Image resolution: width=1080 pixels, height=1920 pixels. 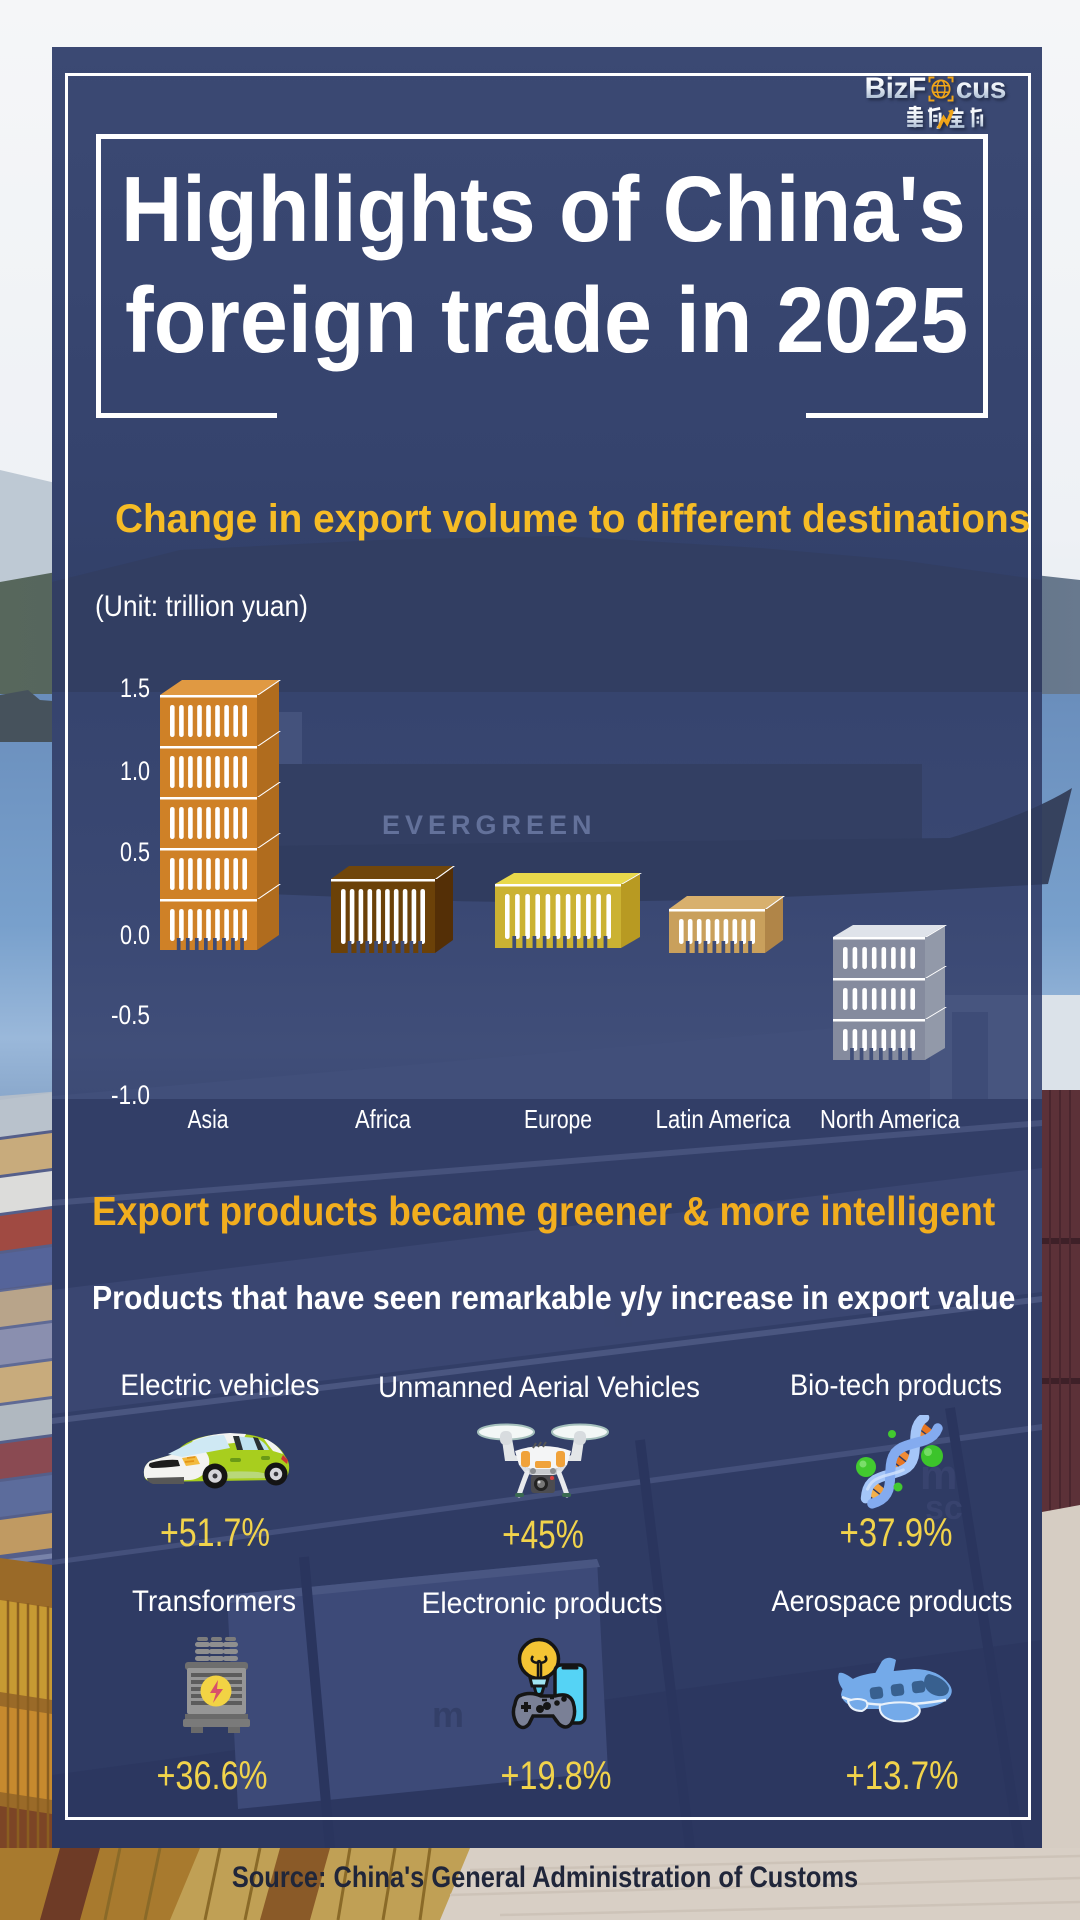 I want to click on svg-text: Latin America, so click(x=723, y=1119).